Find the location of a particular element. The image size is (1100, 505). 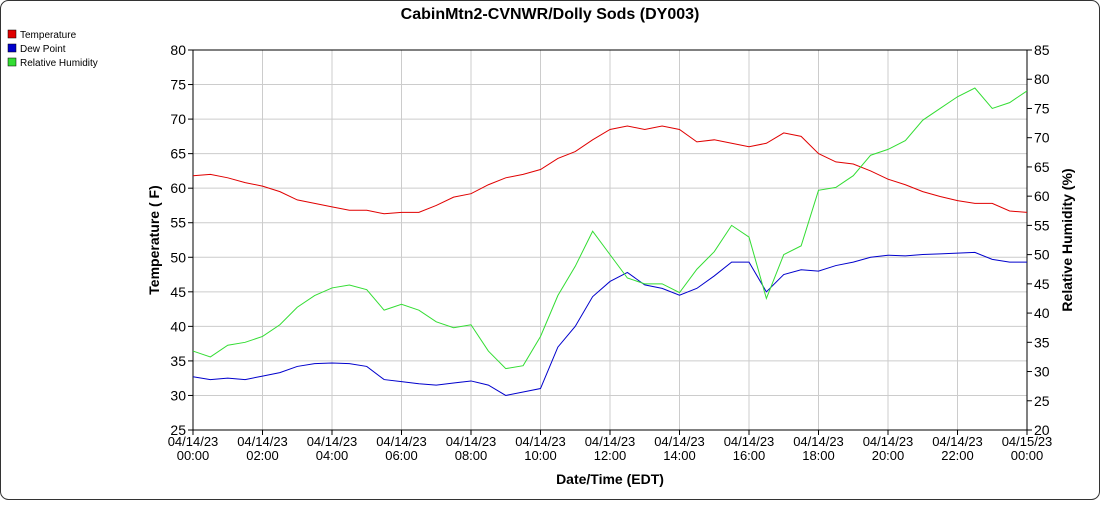

y2-tick-label: 30 is located at coordinates (1042, 372).